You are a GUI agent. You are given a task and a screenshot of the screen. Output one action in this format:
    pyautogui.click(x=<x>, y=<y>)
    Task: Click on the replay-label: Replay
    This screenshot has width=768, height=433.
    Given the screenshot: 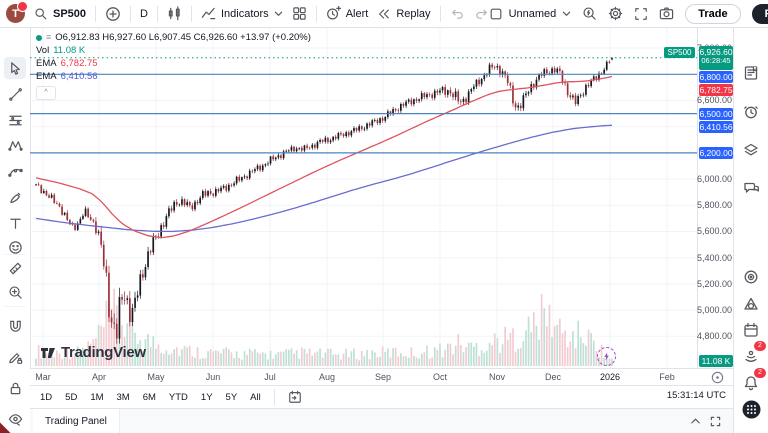 What is the action you would take?
    pyautogui.click(x=413, y=13)
    